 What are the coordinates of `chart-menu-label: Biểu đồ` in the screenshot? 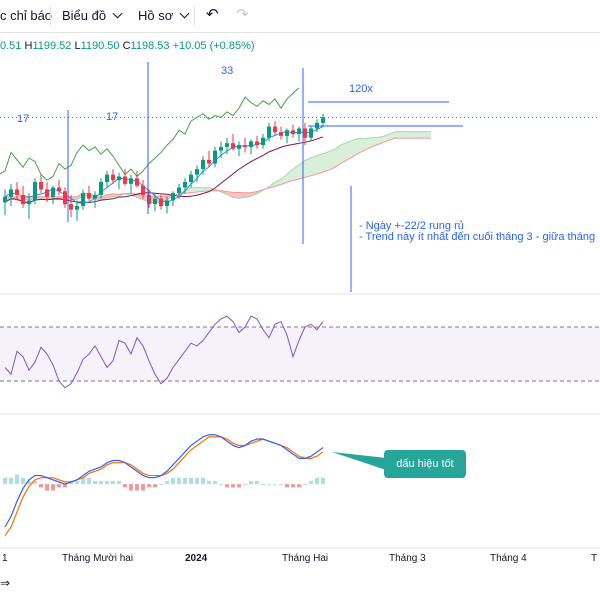 It's located at (84, 15).